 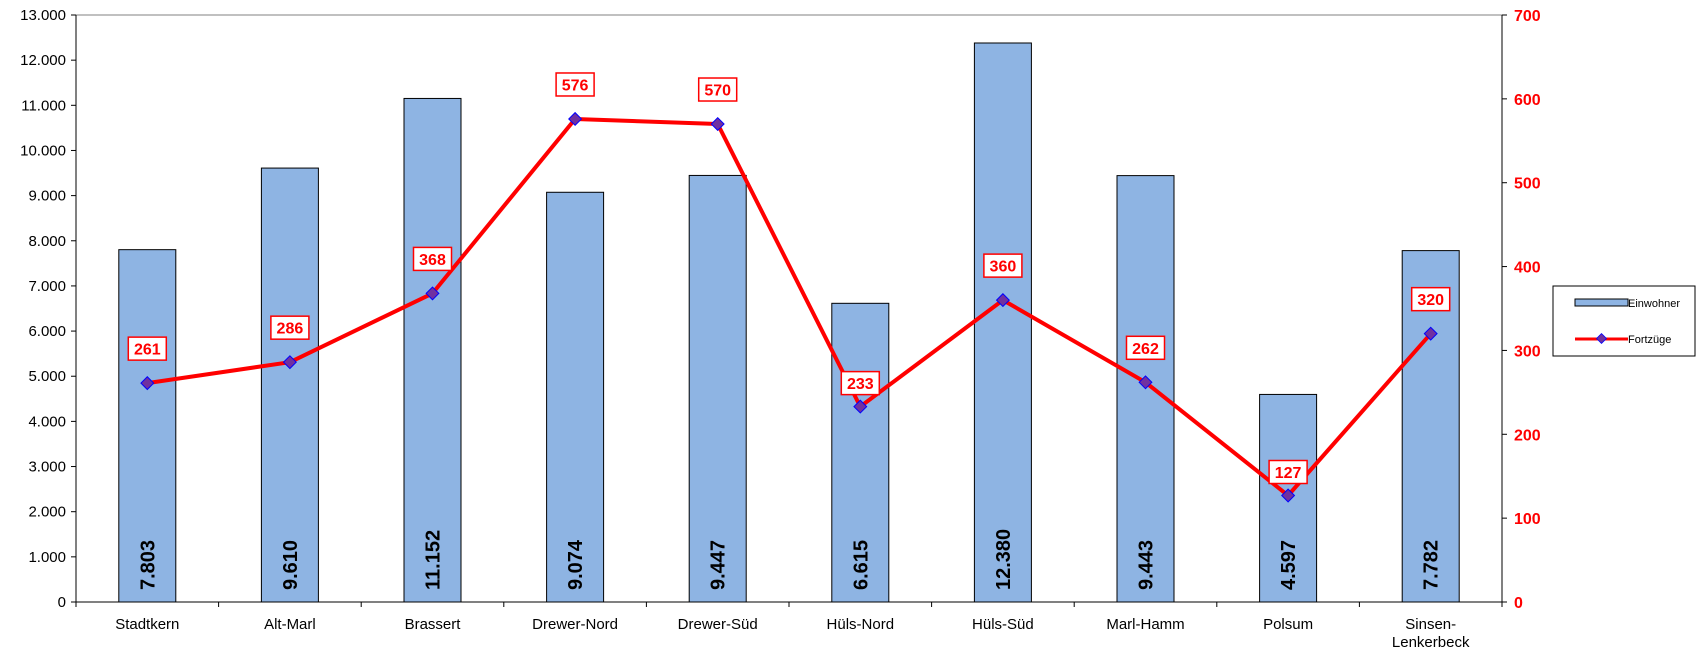 I want to click on bar-value-label: 12.380, so click(x=1004, y=559).